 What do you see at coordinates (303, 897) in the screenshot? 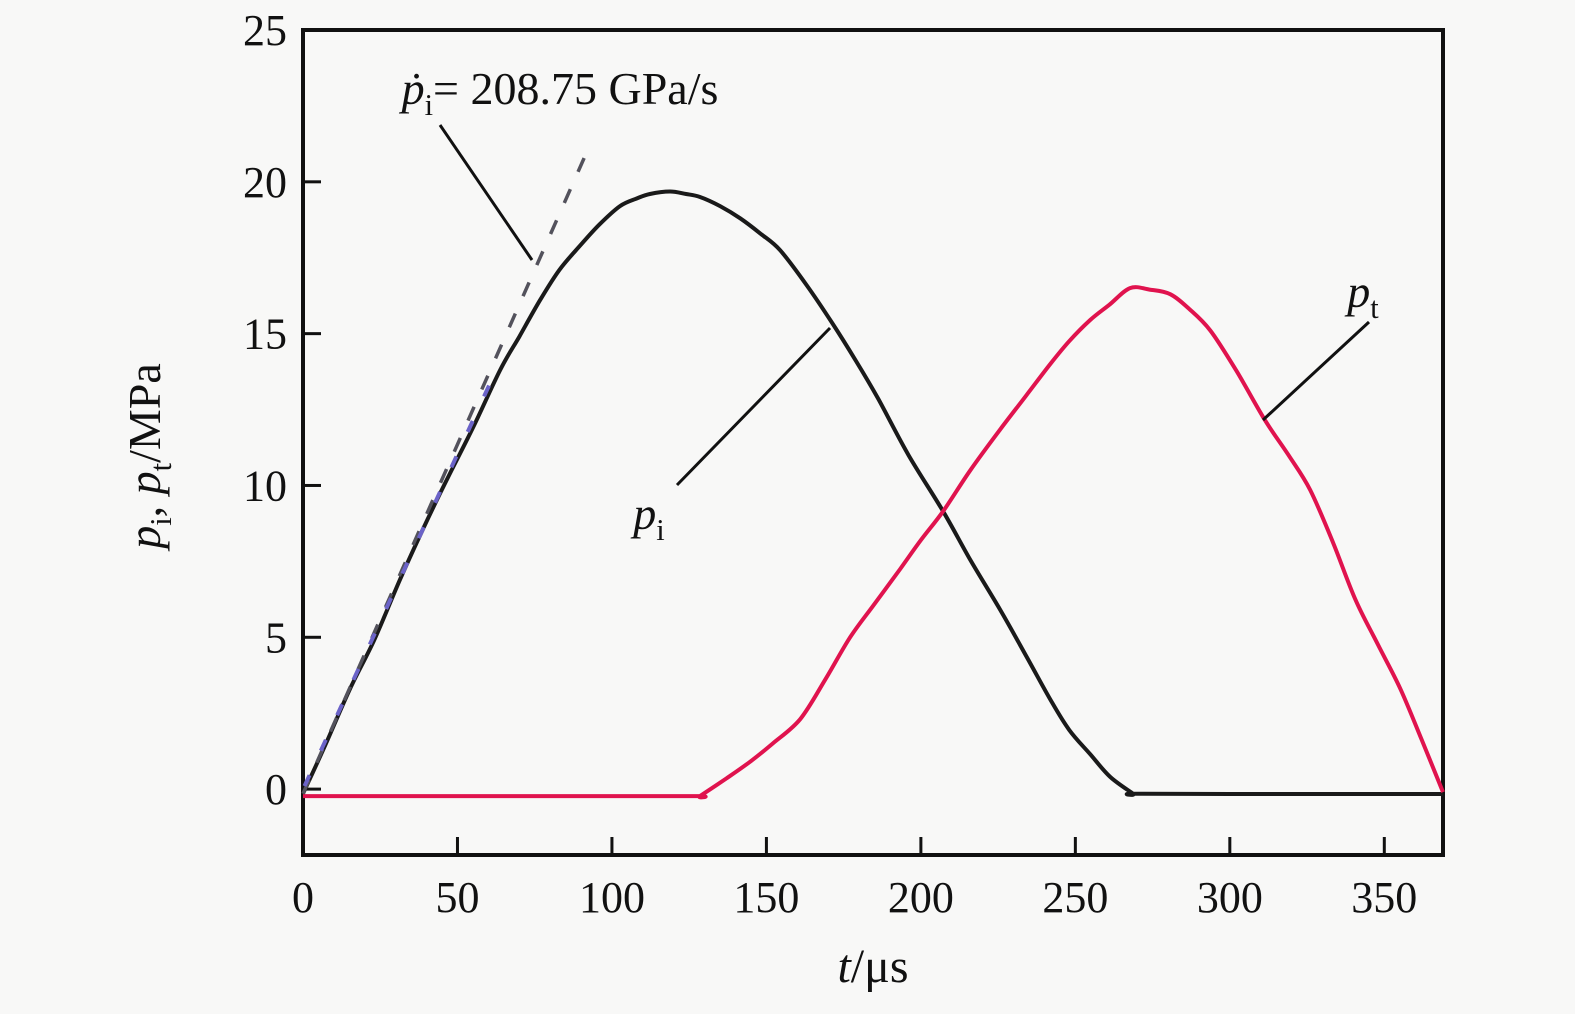
I see `x-axis-tick-label: 0` at bounding box center [303, 897].